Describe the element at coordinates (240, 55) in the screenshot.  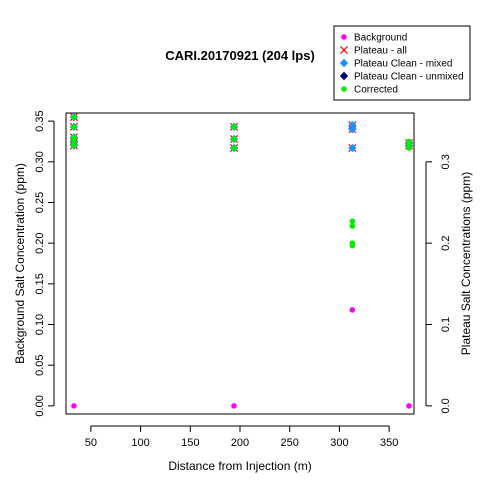
I see `chart-title: CARI.20170921 (204 lps)` at that location.